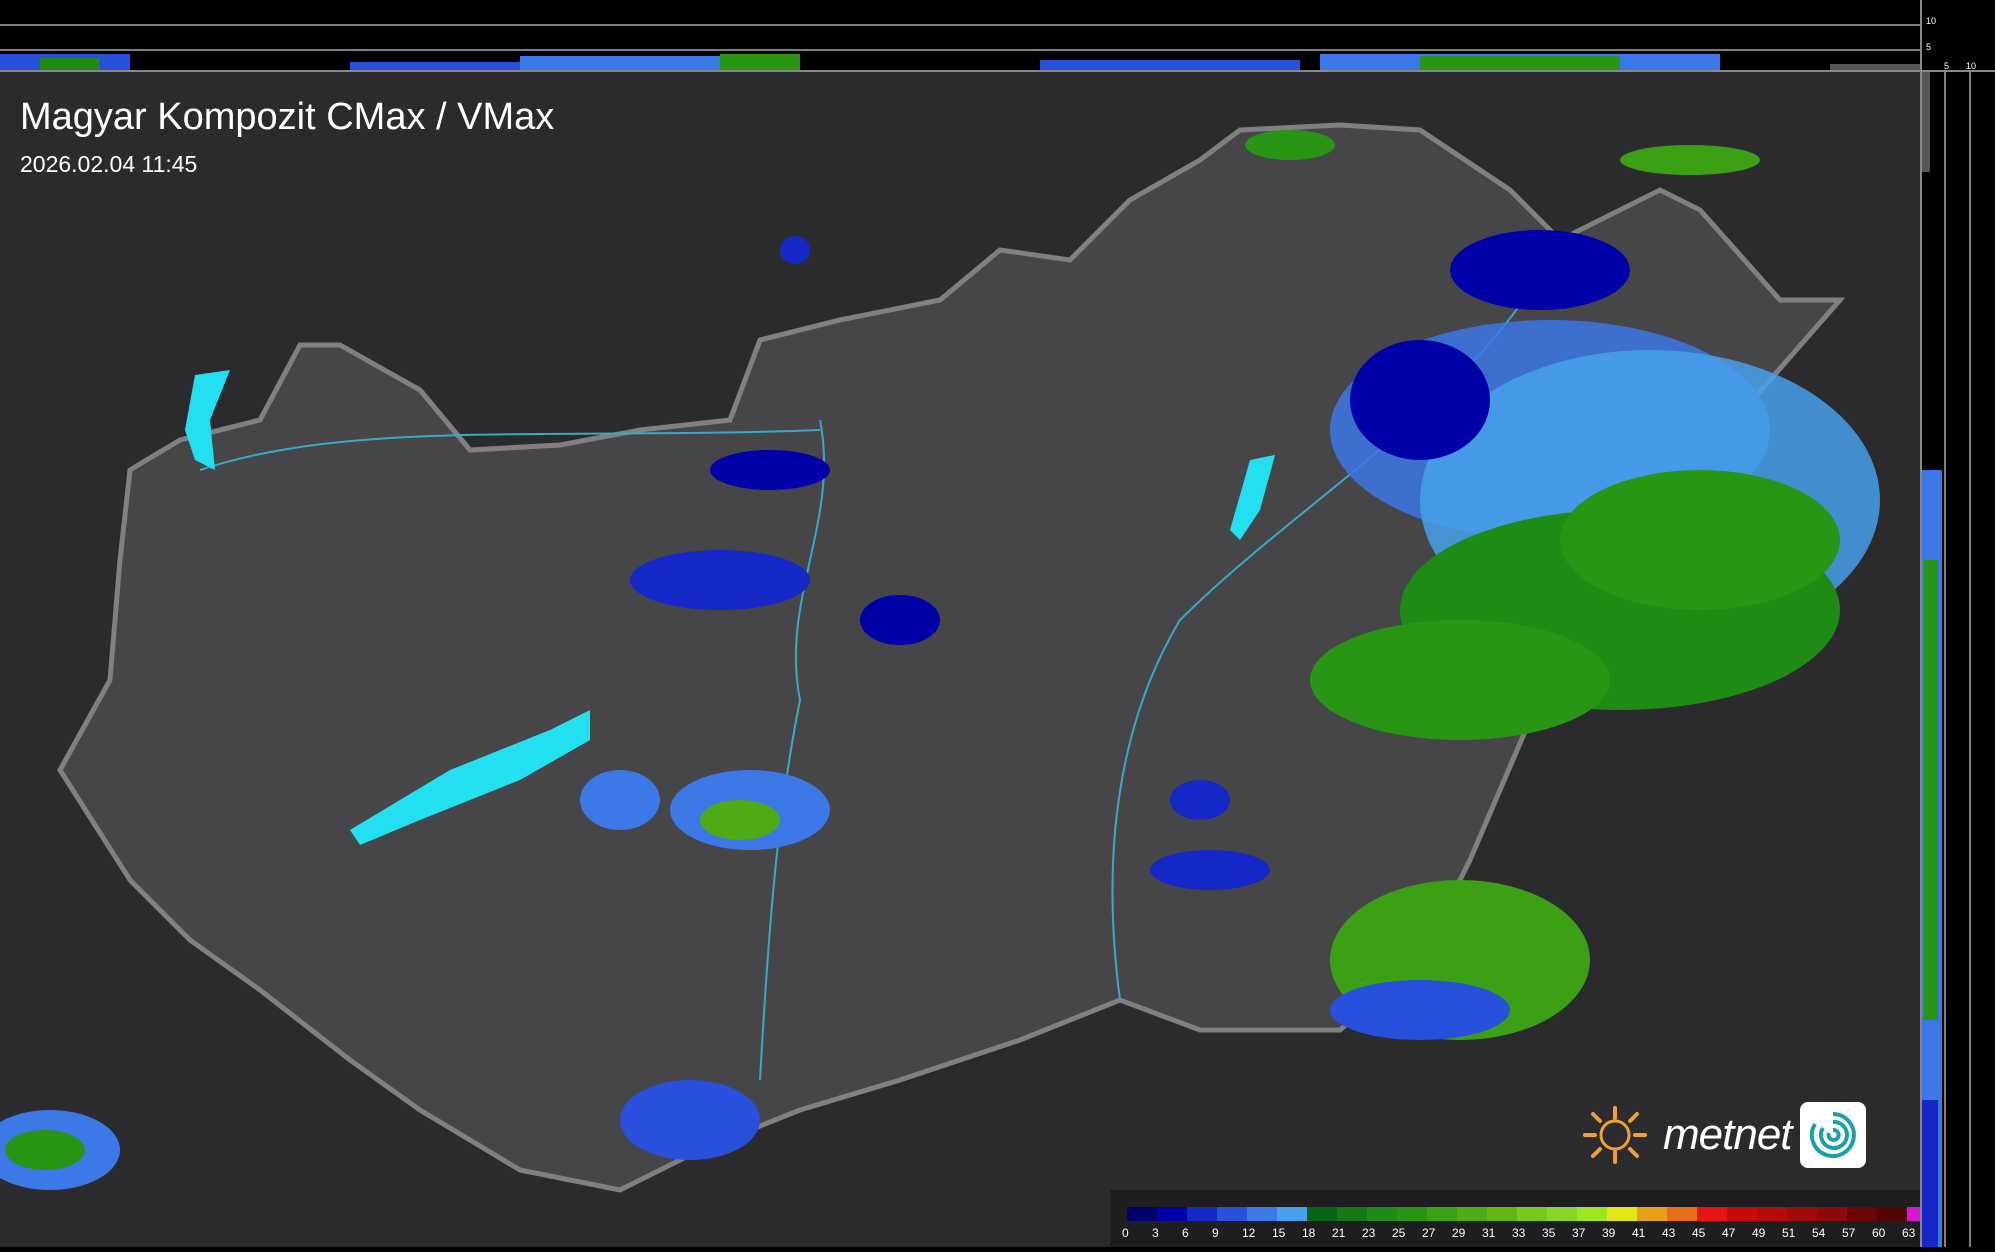  I want to click on top-cross-section, so click(960, 36).